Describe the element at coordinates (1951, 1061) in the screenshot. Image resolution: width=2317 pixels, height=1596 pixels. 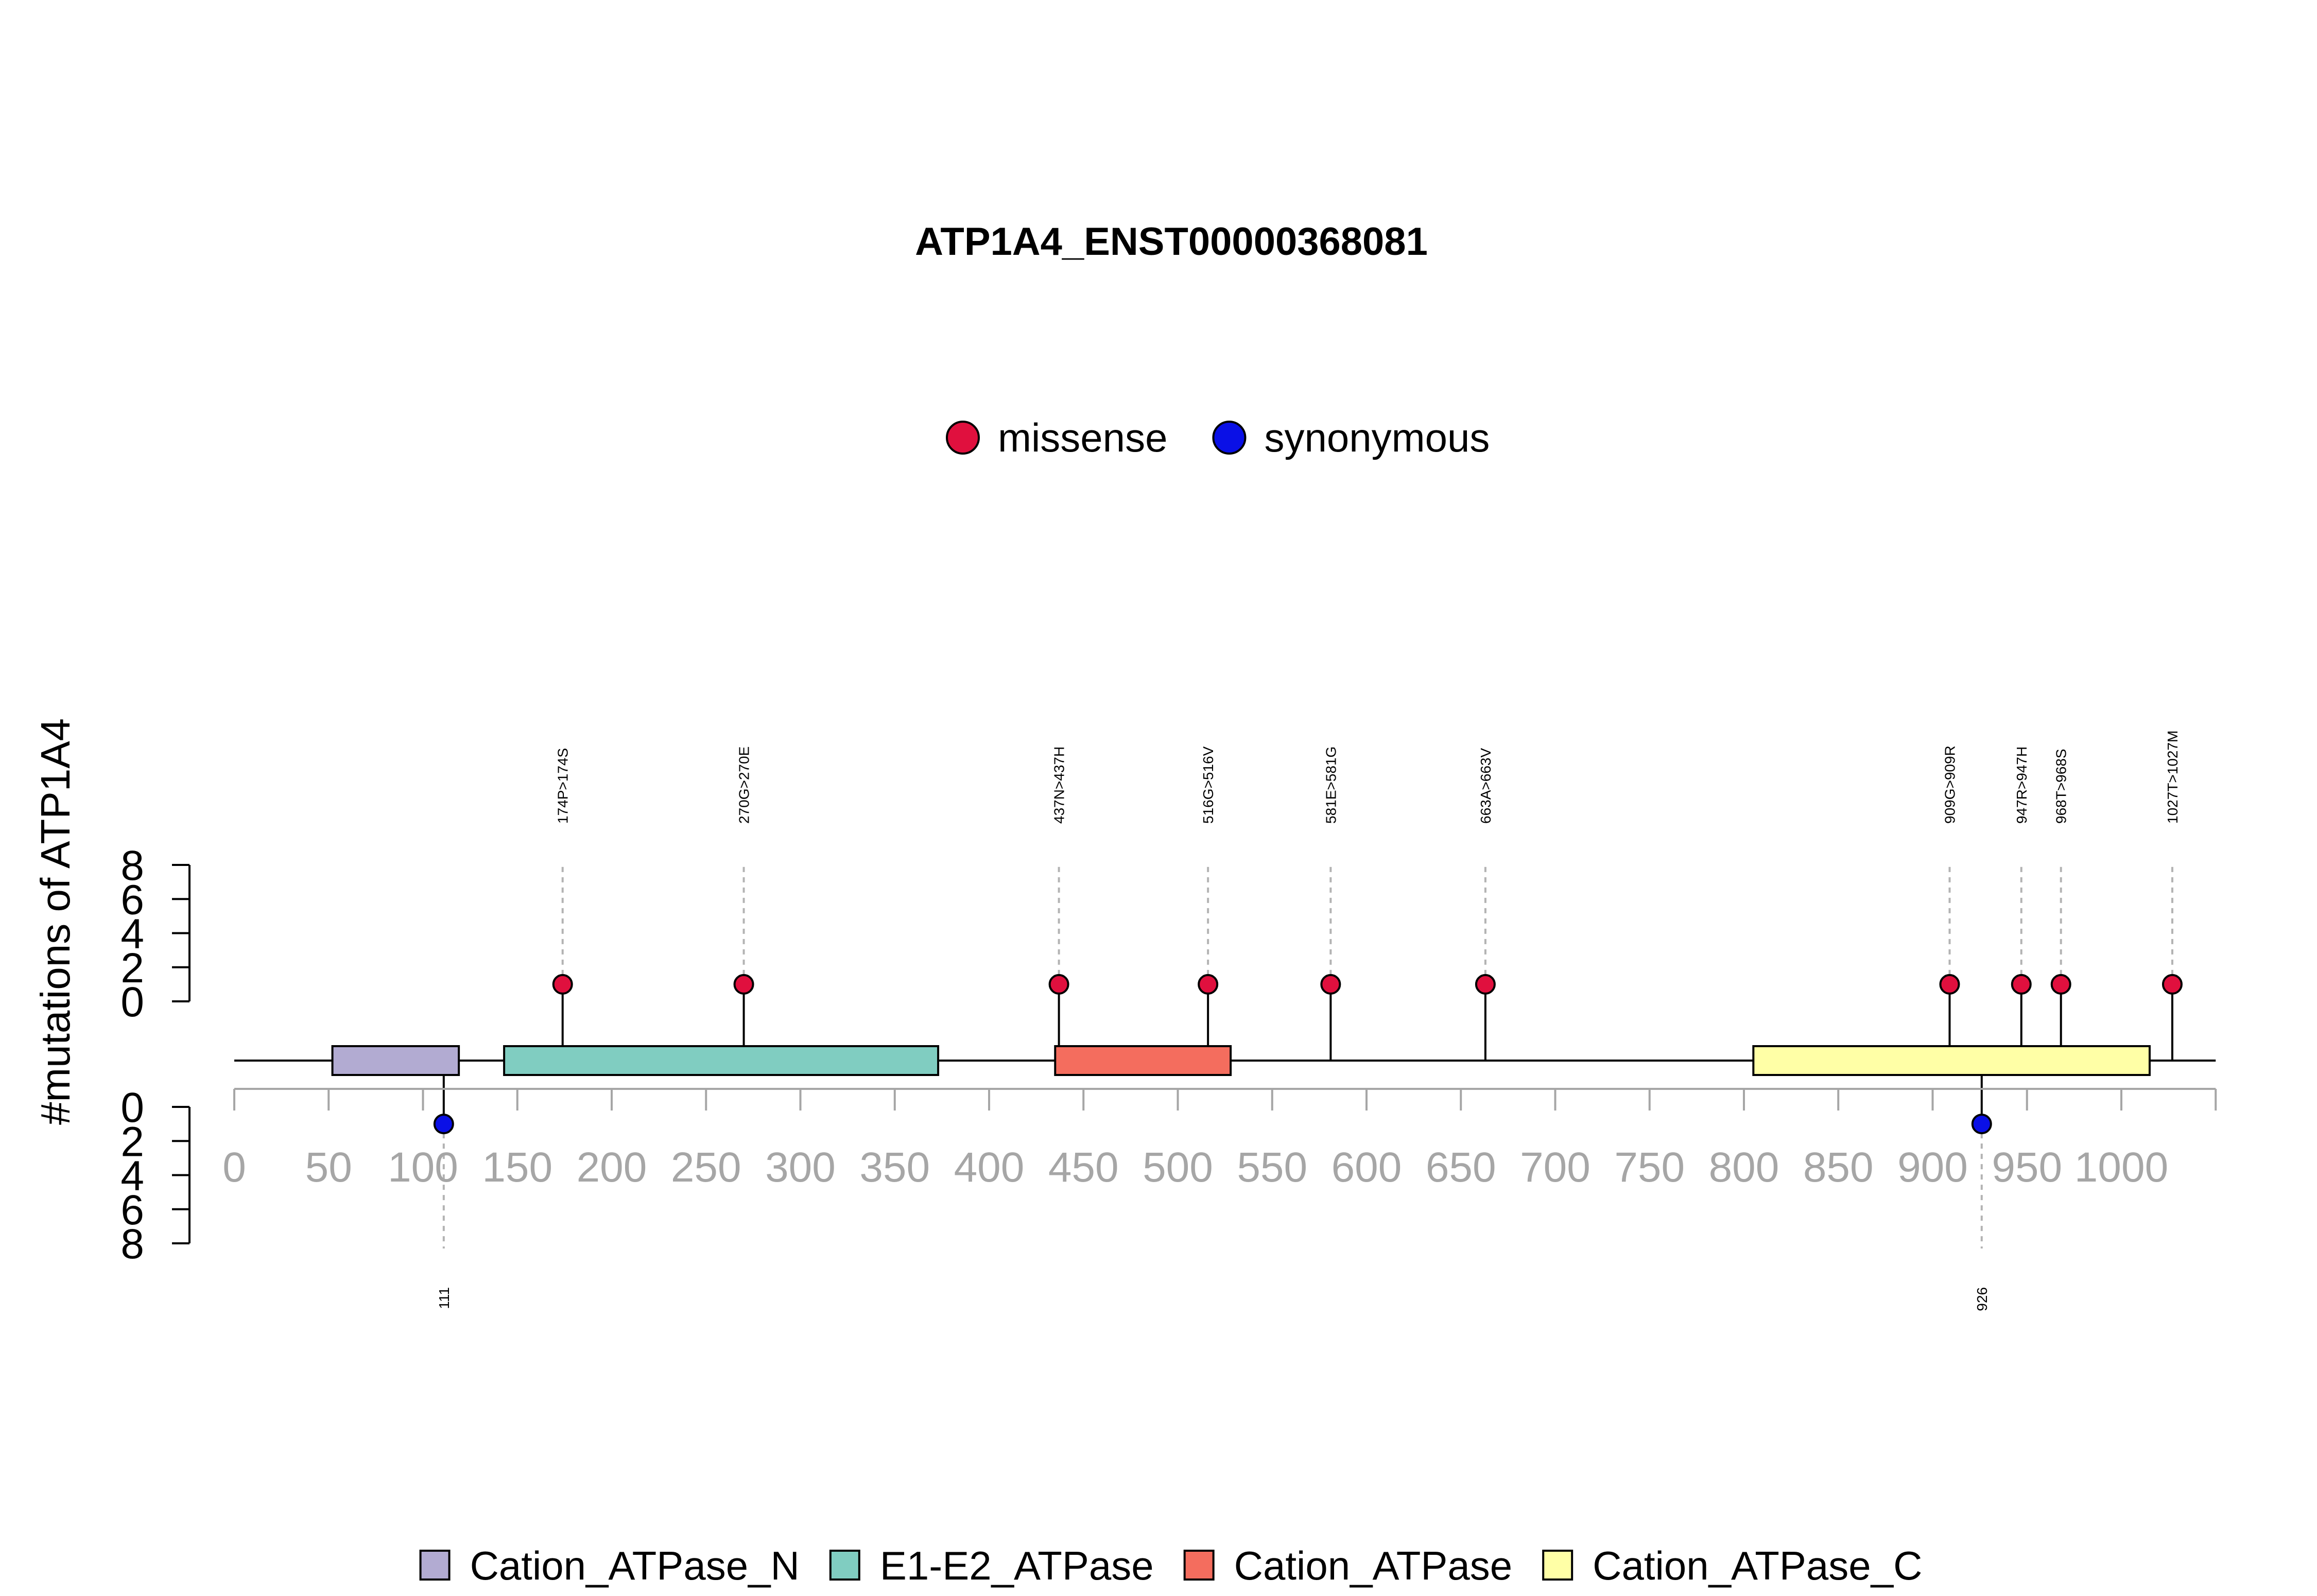
I see `domain-cation-atpase-c` at that location.